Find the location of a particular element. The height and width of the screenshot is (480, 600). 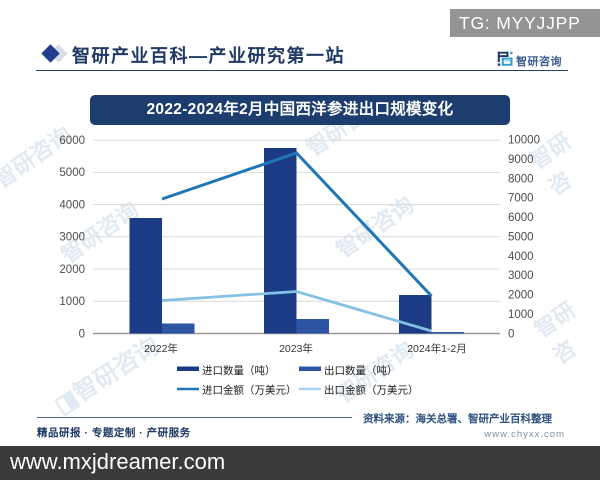

svg-text: 8000 is located at coordinates (521, 179).